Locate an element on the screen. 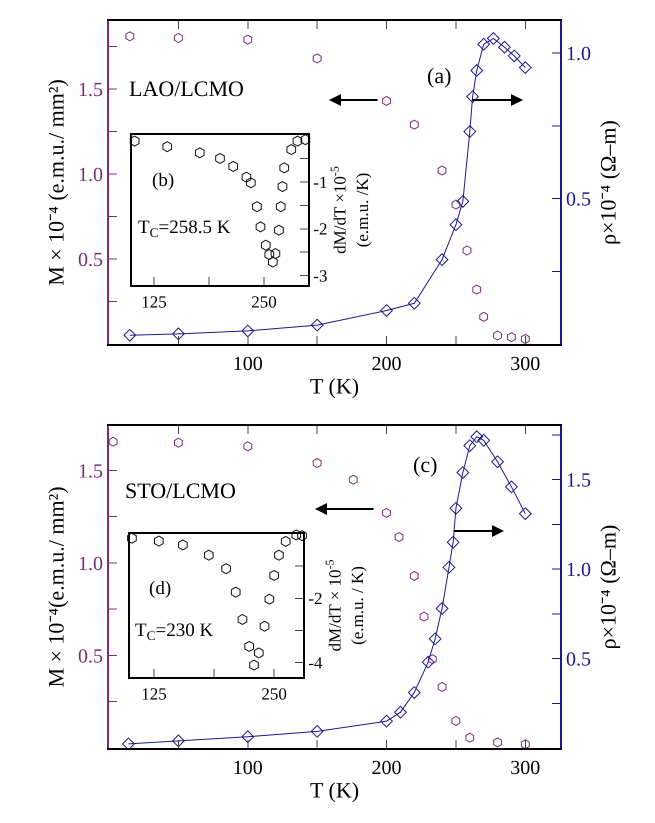 The height and width of the screenshot is (823, 655). annotation: (d) is located at coordinates (160, 588).